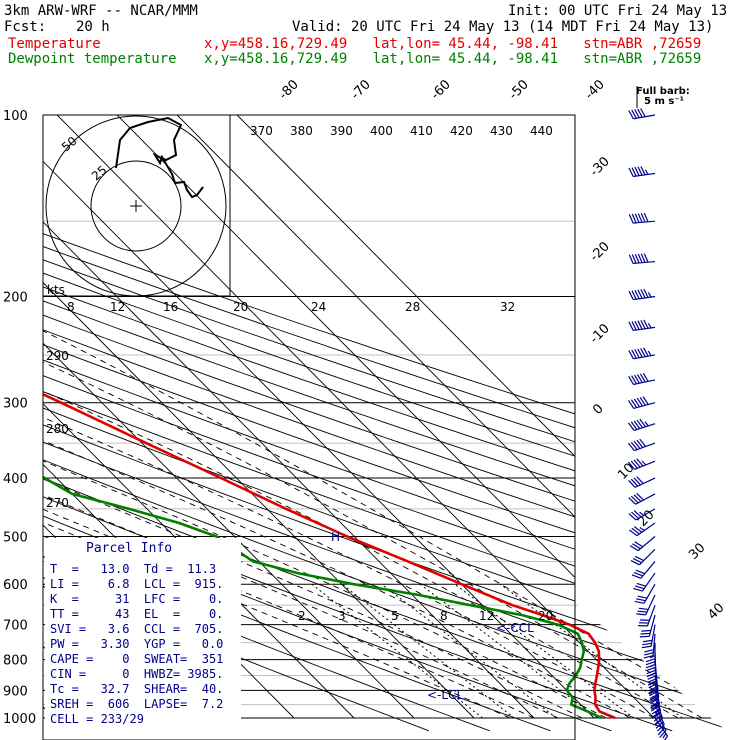 The width and height of the screenshot is (740, 740). Describe the element at coordinates (600, 167) in the screenshot. I see `isotherm-label: -30` at that location.